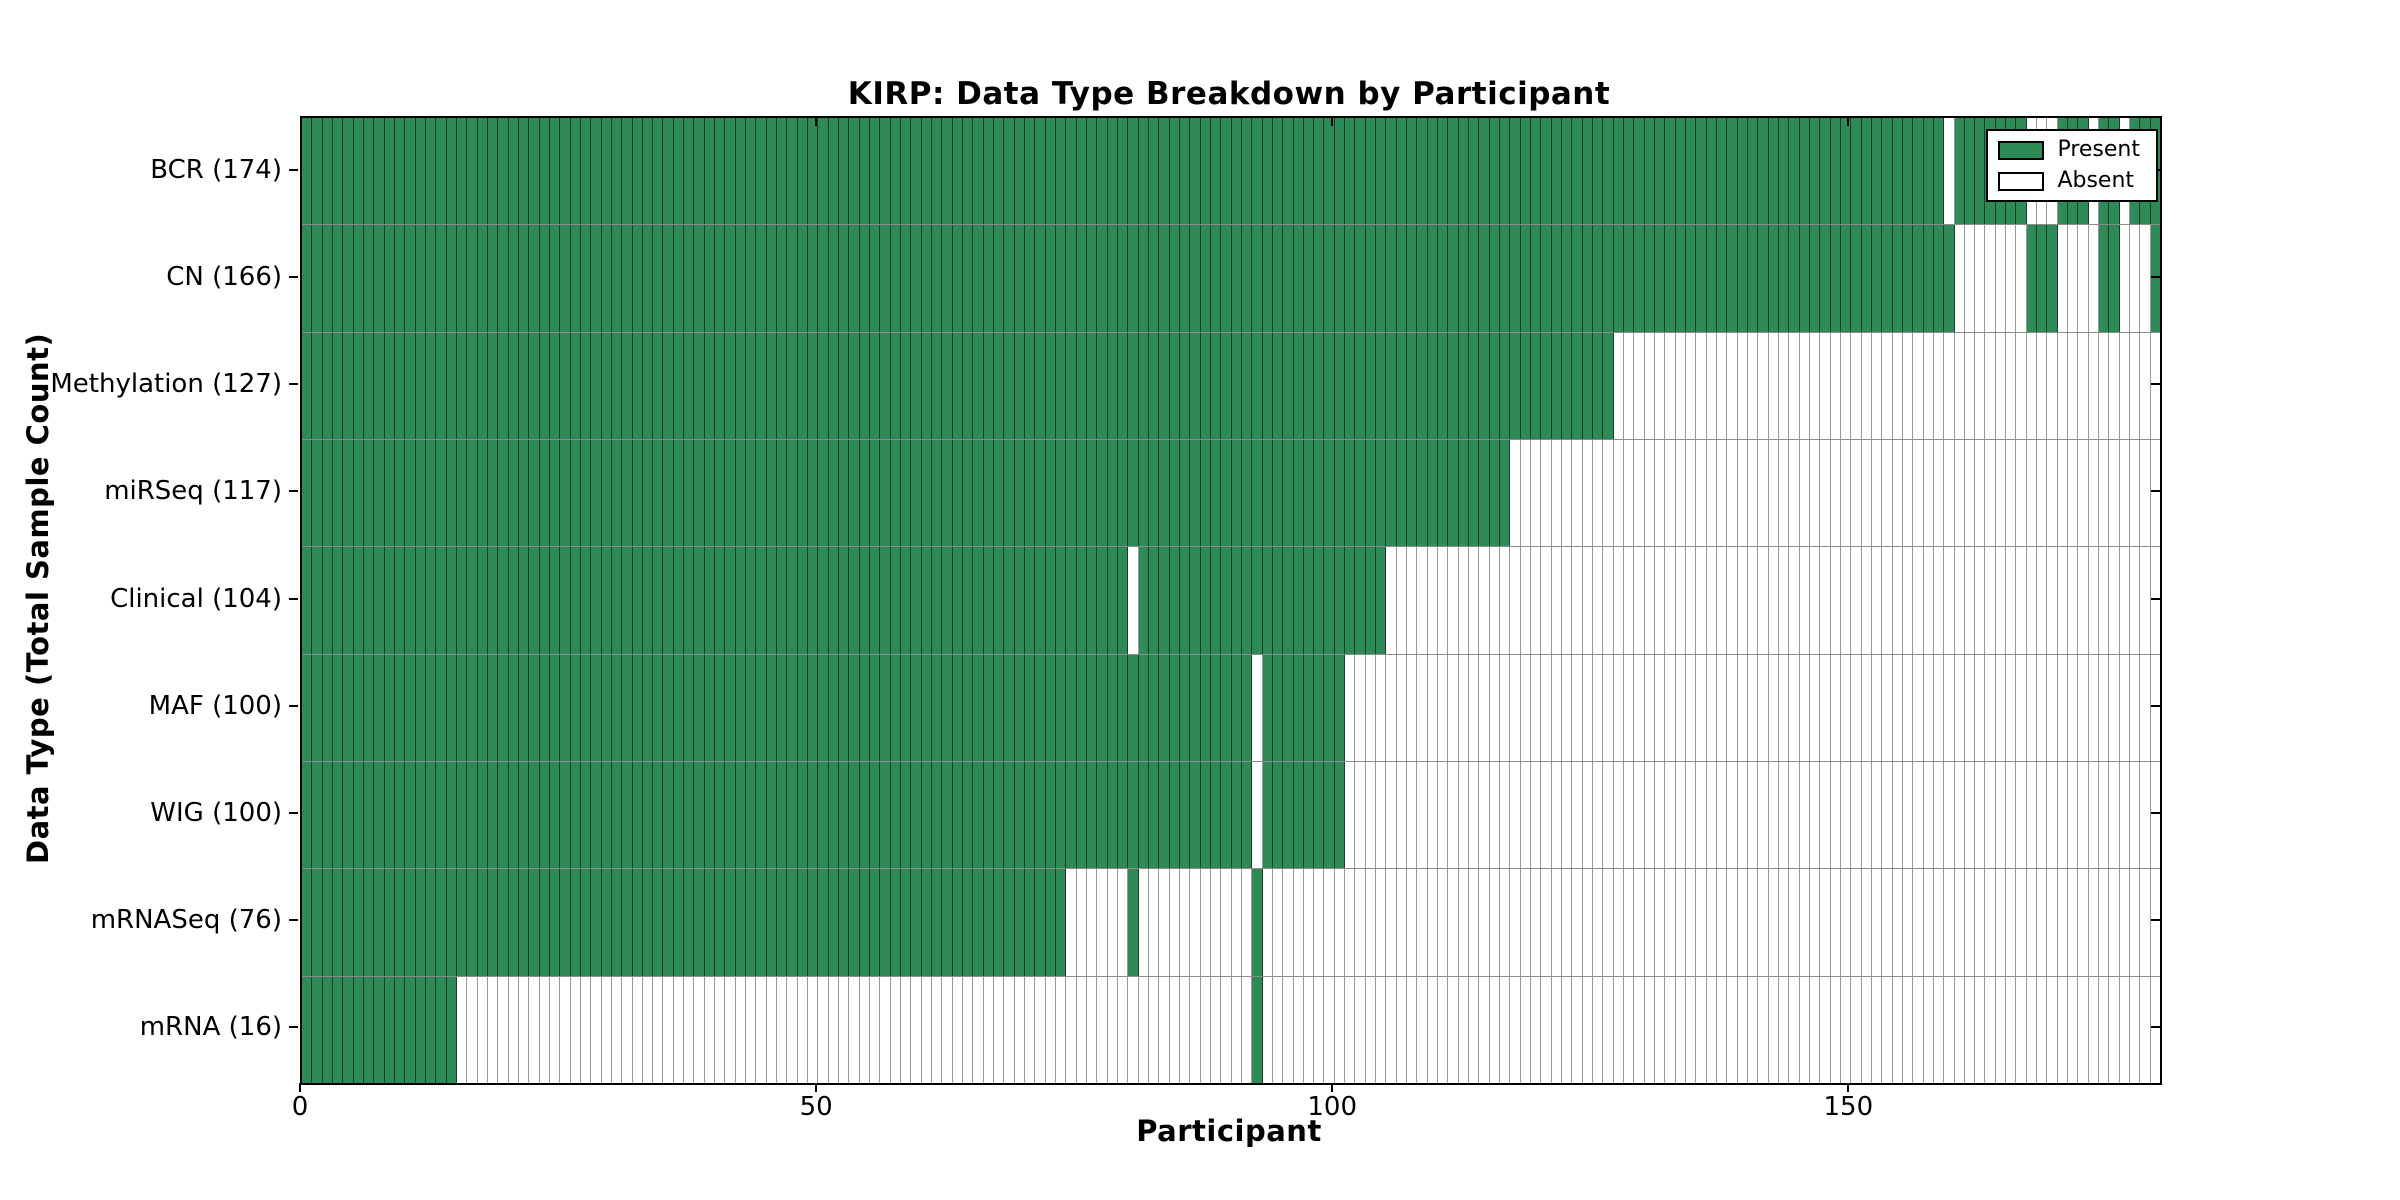  I want to click on x-tick-label-150: 150, so click(1848, 1107).